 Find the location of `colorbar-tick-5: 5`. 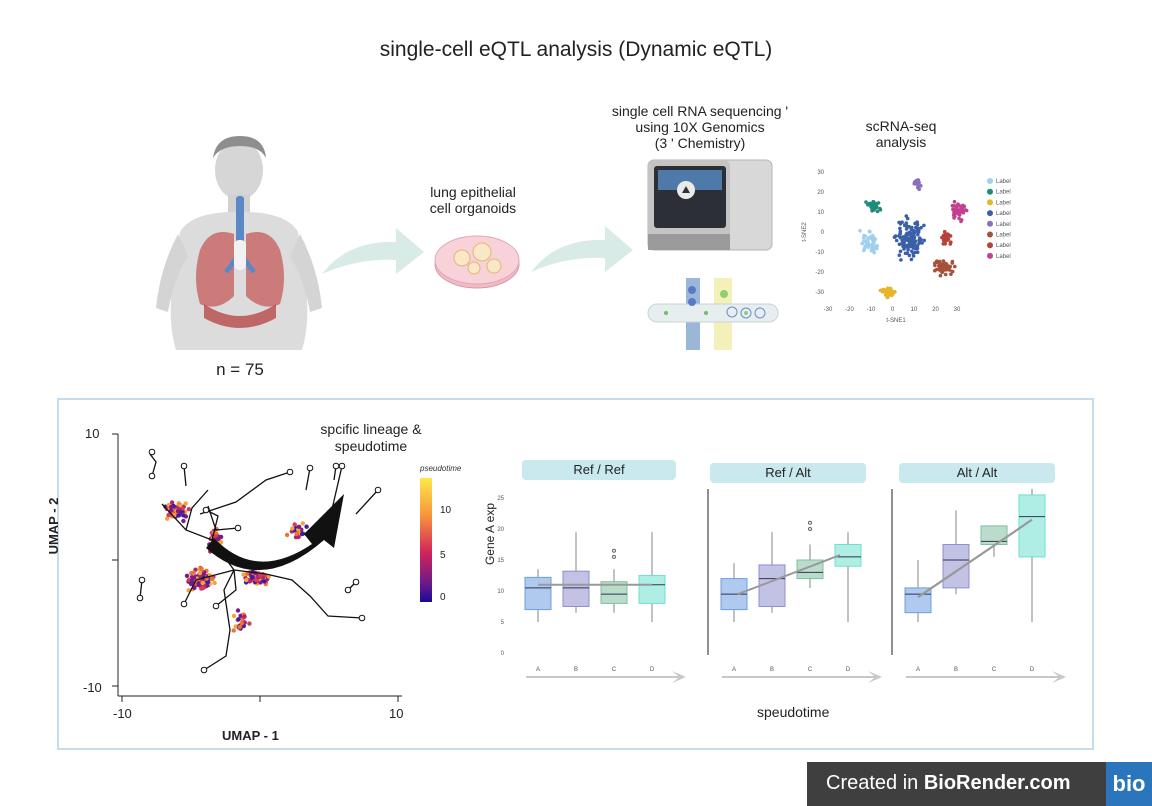

colorbar-tick-5: 5 is located at coordinates (443, 555).